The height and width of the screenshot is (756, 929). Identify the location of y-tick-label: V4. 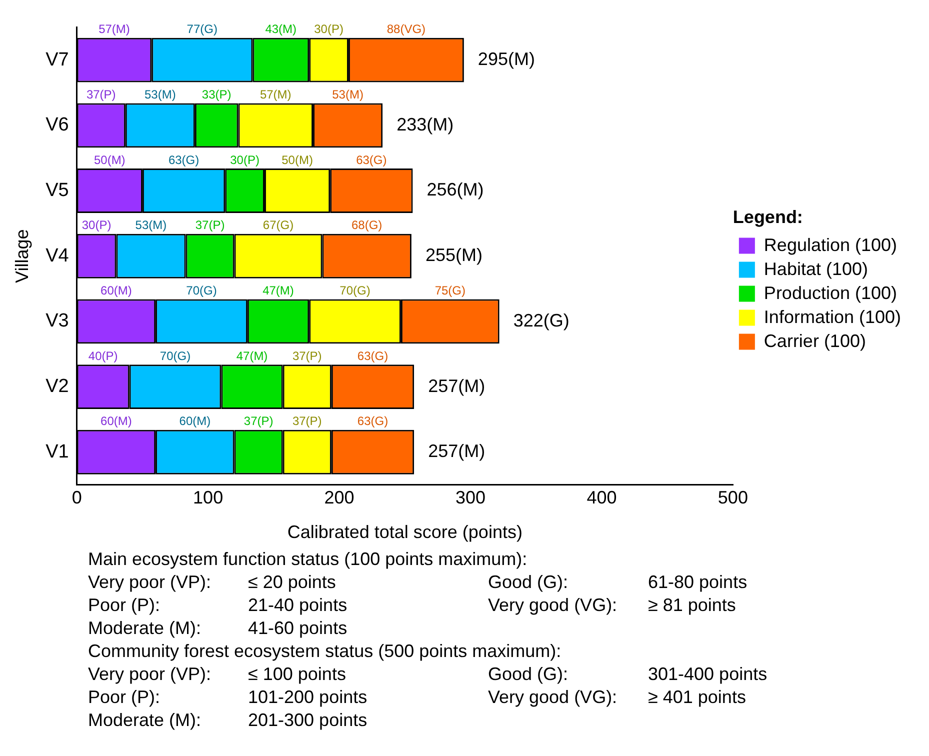
(58, 255).